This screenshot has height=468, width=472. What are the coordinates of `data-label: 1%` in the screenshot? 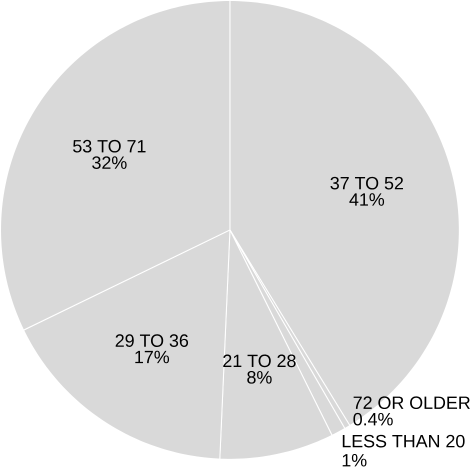 It's located at (354, 460).